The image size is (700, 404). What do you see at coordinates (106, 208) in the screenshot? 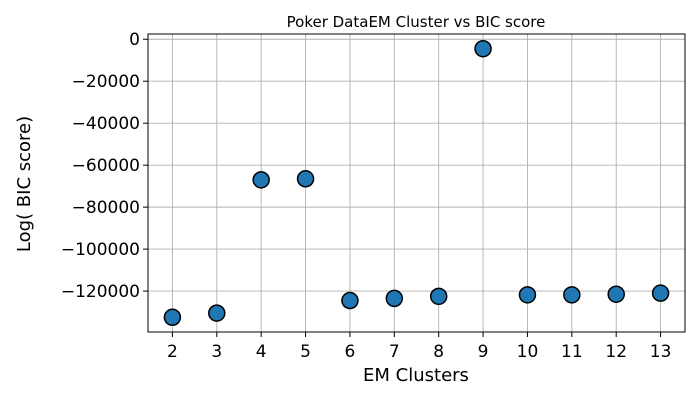
I see `y-tick-label: −80000` at bounding box center [106, 208].